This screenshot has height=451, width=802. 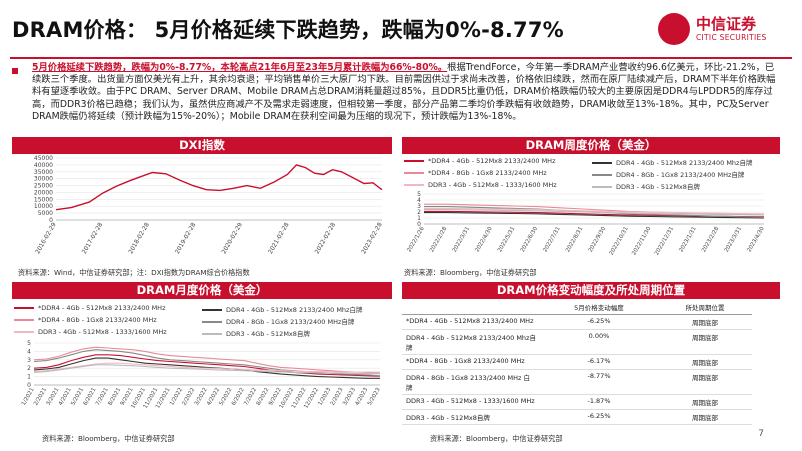 What do you see at coordinates (574, 239) in the screenshot?
I see `x-tick-label: 2022/8/31` at bounding box center [574, 239].